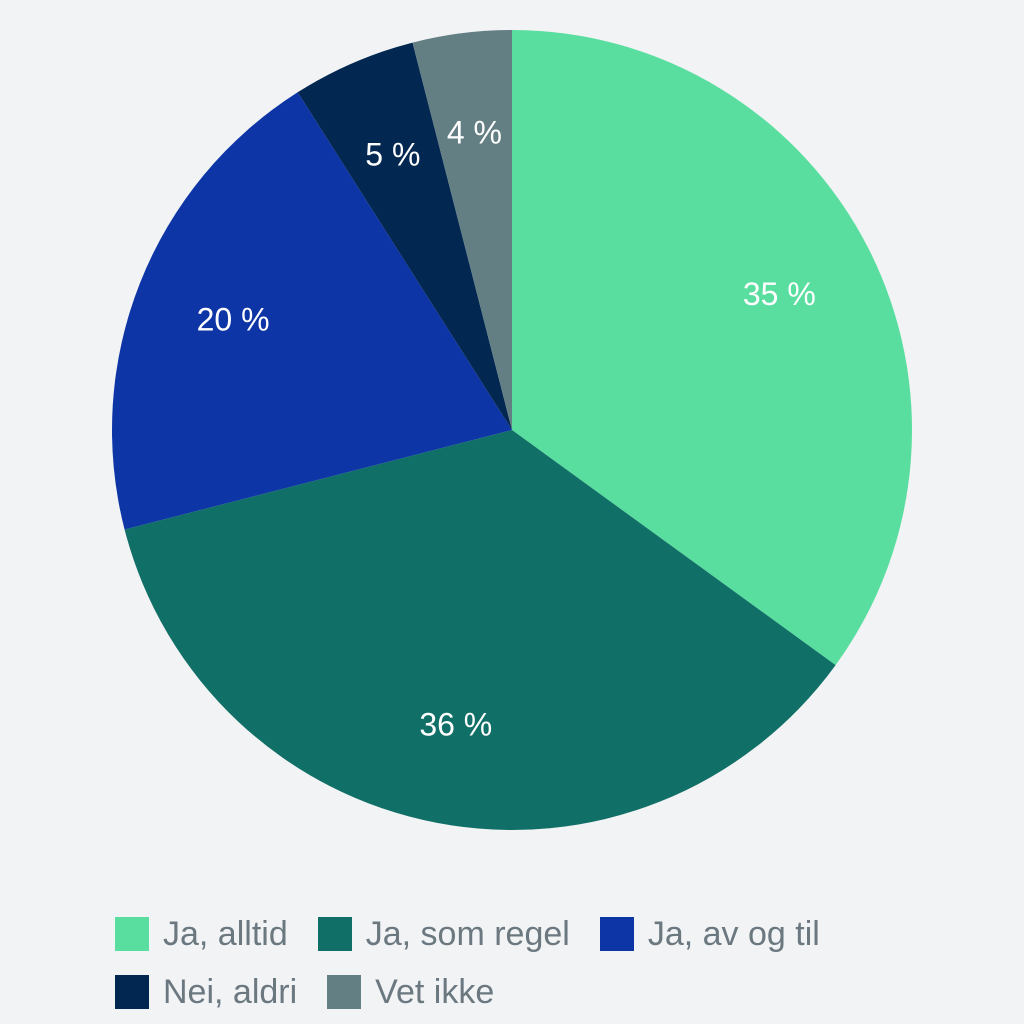  Describe the element at coordinates (462, 230) in the screenshot. I see `pie-slice-vet-ikke` at that location.